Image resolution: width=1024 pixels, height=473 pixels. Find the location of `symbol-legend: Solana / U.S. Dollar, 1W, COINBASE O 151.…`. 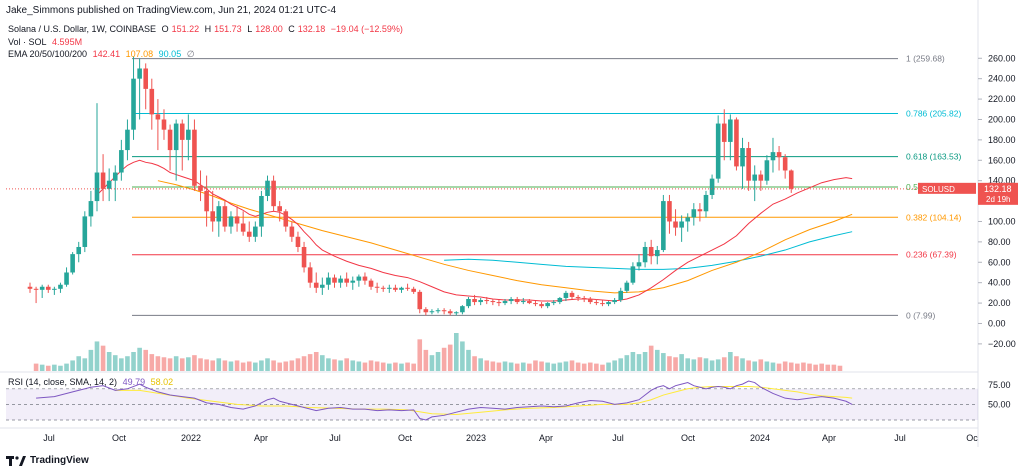

symbol-legend: Solana / U.S. Dollar, 1W, COINBASE O 151.… is located at coordinates (207, 29).